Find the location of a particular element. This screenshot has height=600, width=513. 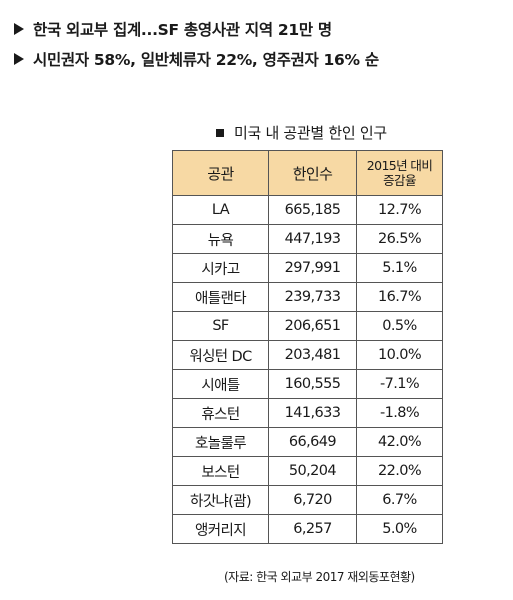

cell-change: -1.8% is located at coordinates (399, 413).